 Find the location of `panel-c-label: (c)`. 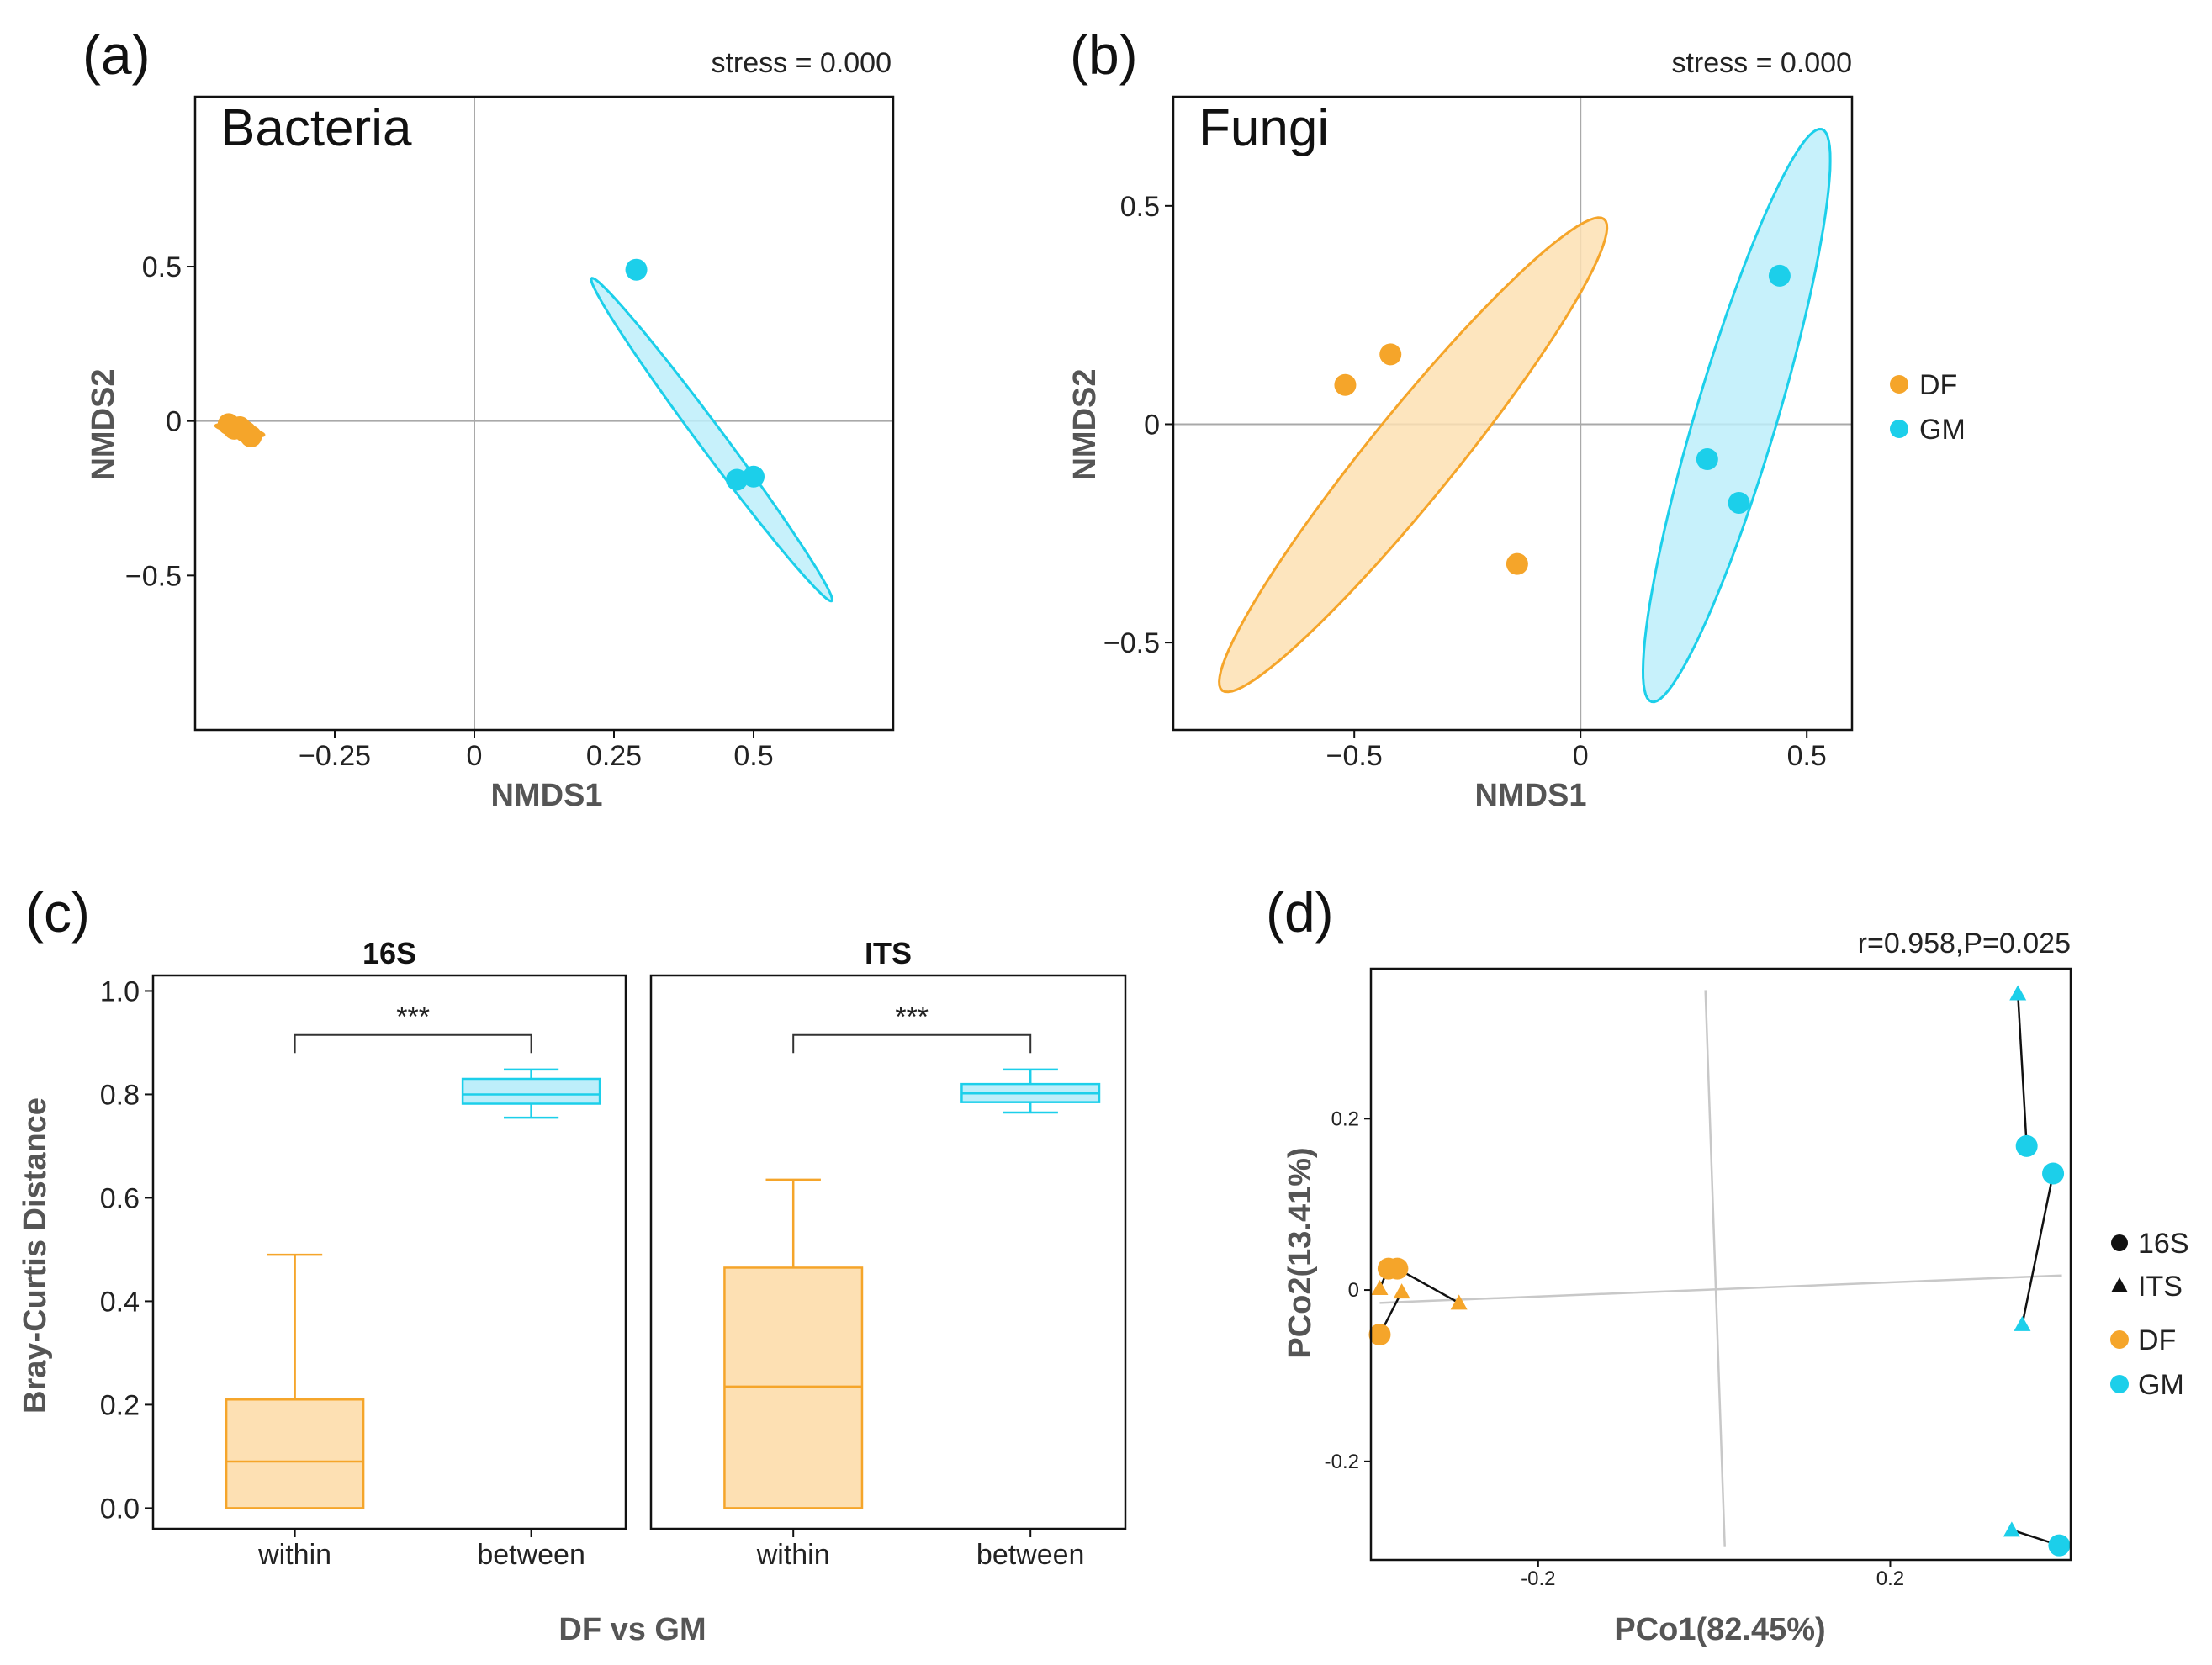

panel-c-label: (c) is located at coordinates (57, 913).